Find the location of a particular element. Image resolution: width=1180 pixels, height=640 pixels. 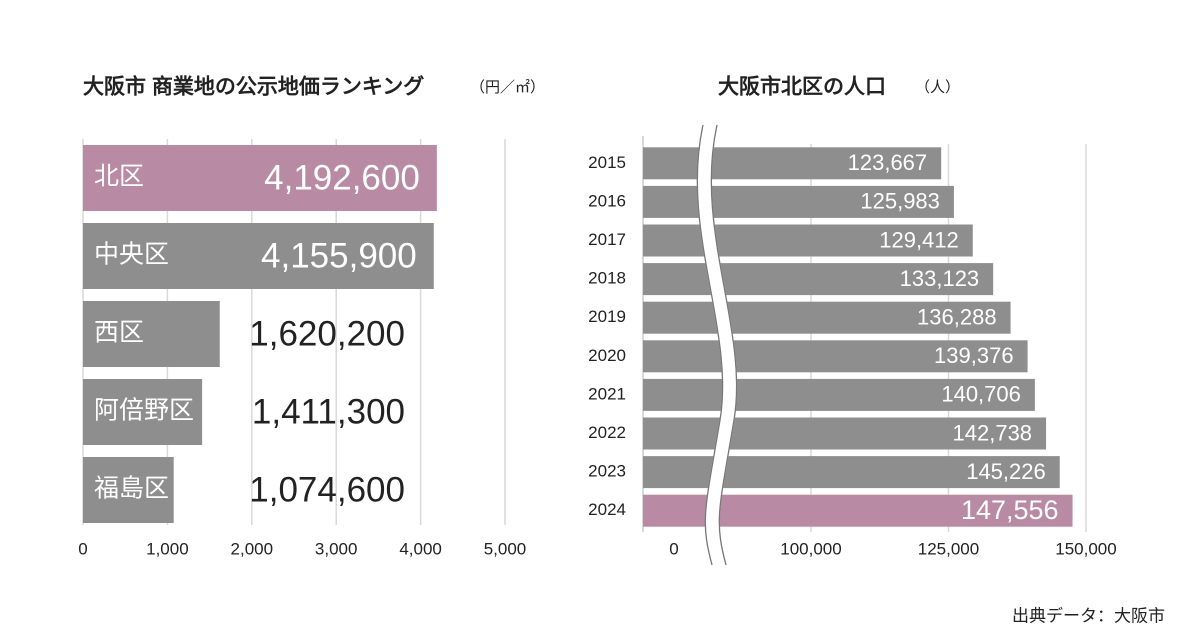

value-label: 139,376 is located at coordinates (974, 355).